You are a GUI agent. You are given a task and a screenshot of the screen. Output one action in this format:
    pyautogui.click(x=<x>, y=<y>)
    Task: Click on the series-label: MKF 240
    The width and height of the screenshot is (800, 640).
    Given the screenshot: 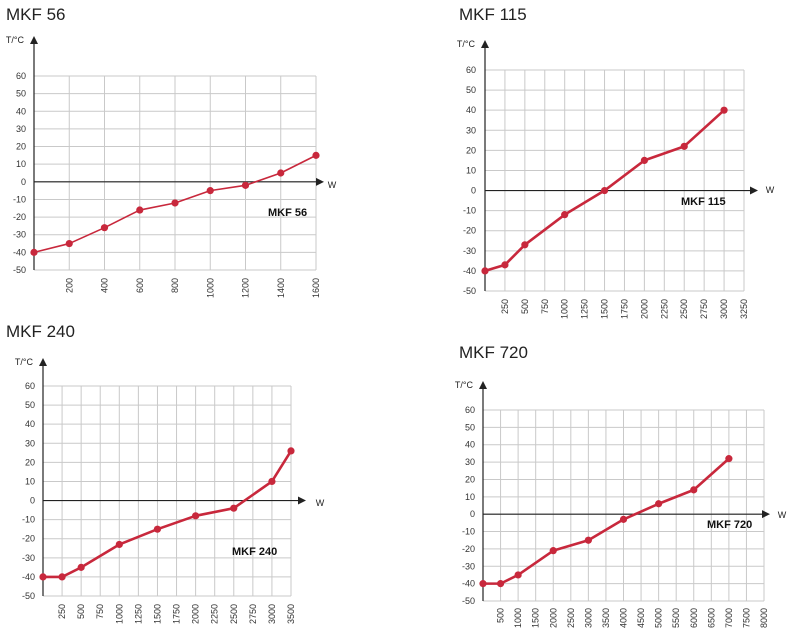 What is the action you would take?
    pyautogui.click(x=254, y=552)
    